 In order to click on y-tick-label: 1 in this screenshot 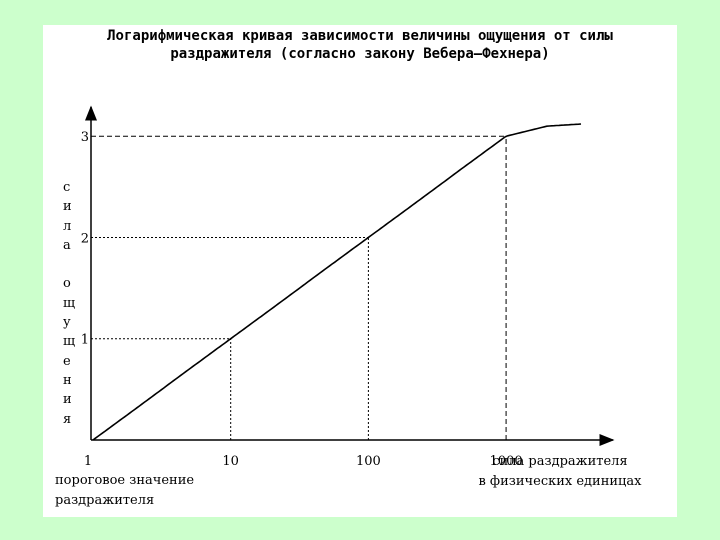, I will do `click(85, 340)`.